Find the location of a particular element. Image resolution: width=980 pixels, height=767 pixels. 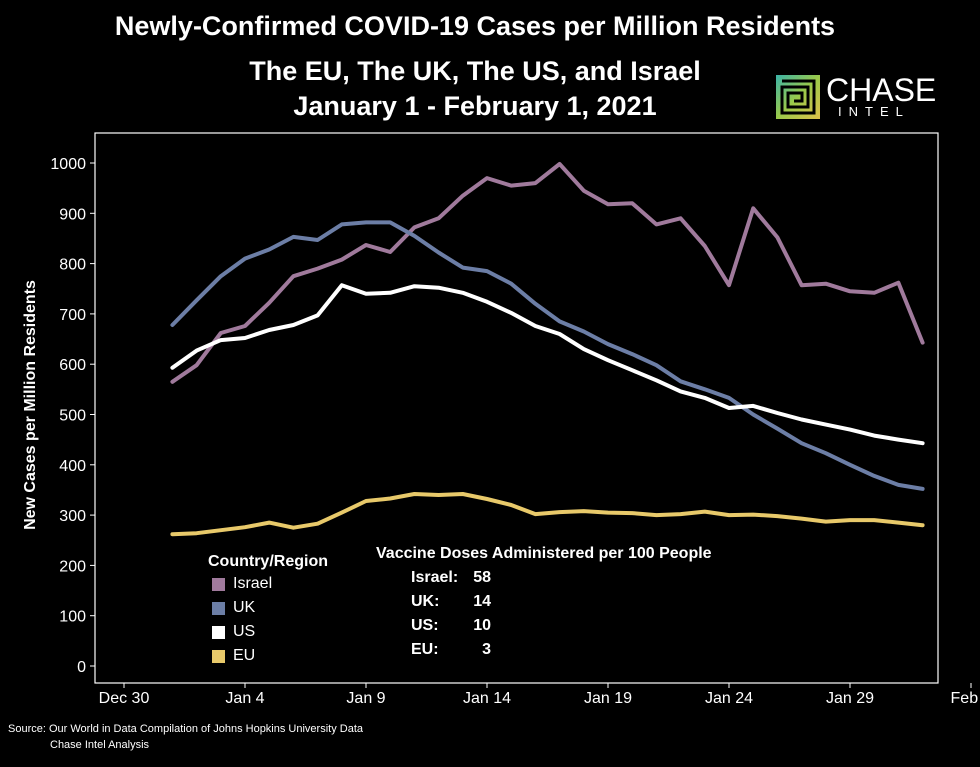

vaccine-country: EU: is located at coordinates (425, 649).